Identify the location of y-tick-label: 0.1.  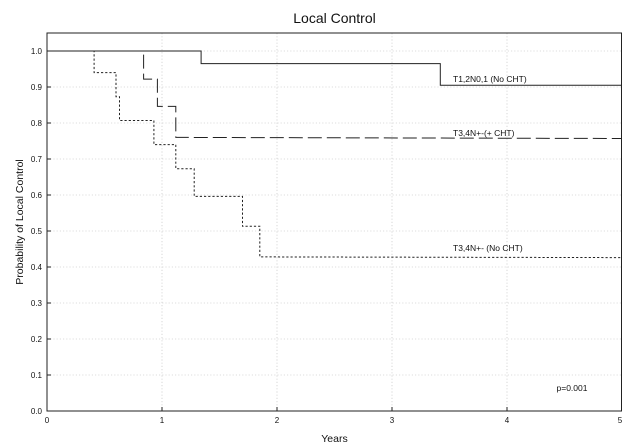
(37, 375).